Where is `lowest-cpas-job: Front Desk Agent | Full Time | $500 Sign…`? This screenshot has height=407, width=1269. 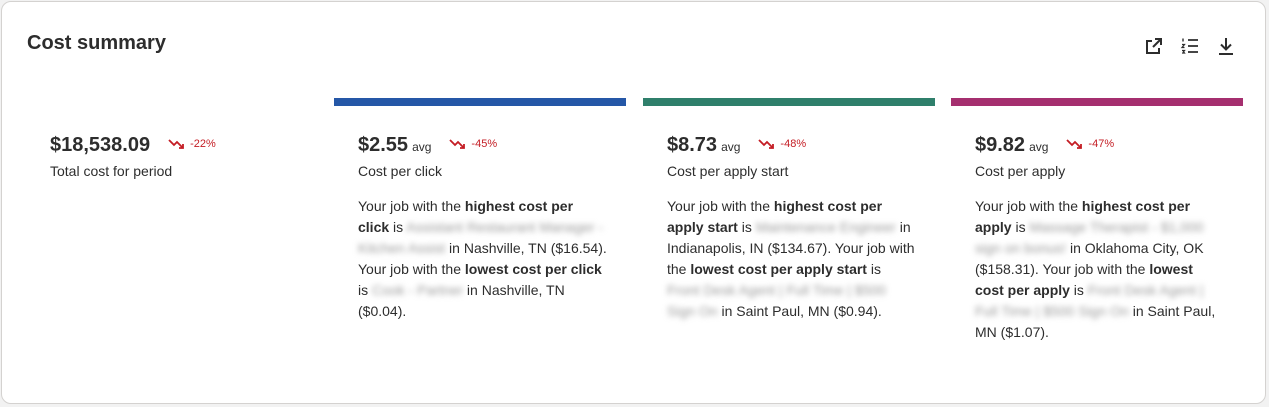 lowest-cpas-job: Front Desk Agent | Full Time | $500 Sign… is located at coordinates (776, 300).